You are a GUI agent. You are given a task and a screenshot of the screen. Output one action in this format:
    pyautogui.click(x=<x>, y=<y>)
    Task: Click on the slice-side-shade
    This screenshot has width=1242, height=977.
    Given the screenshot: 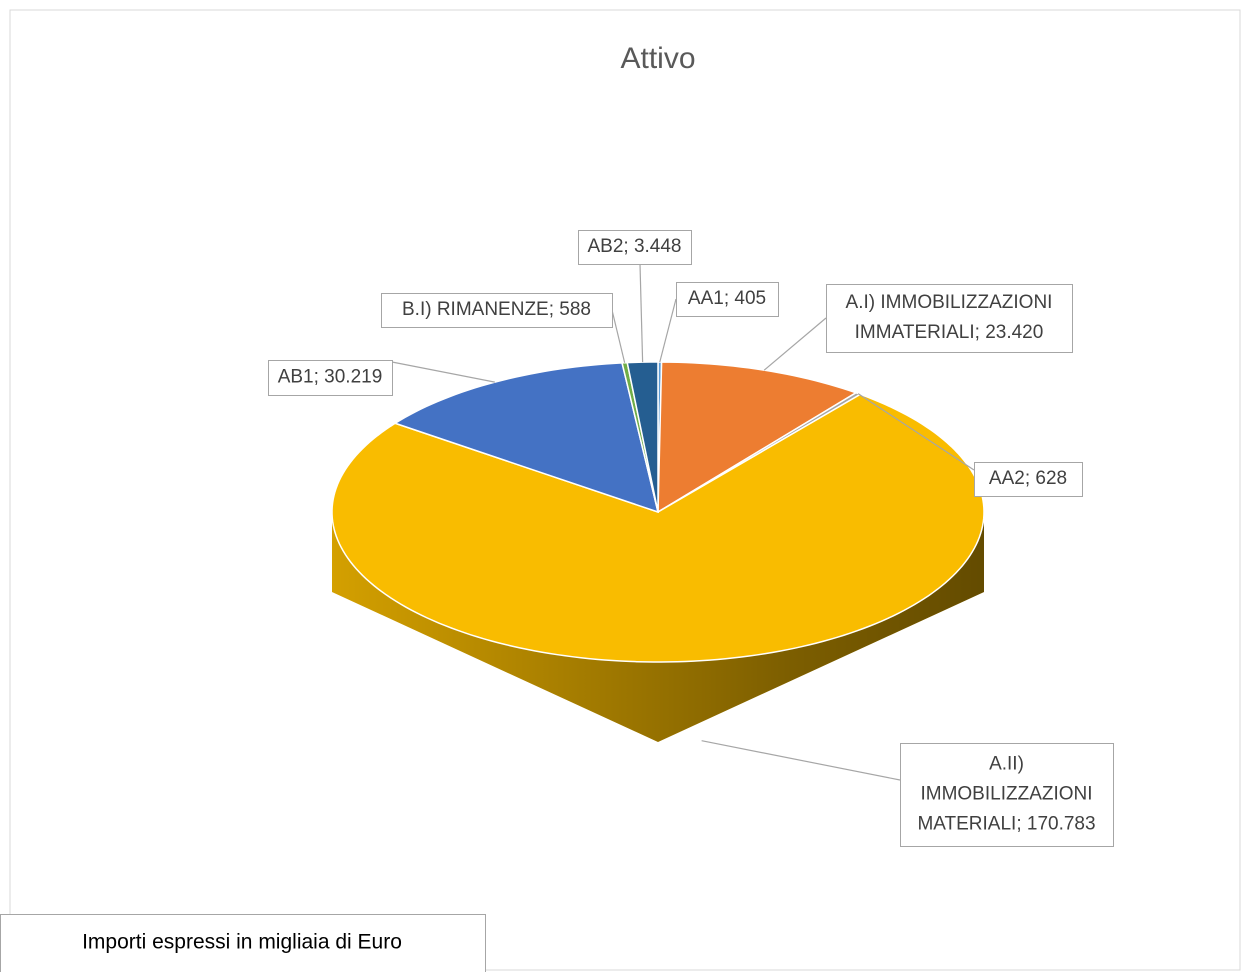 What is the action you would take?
    pyautogui.click(x=658, y=627)
    